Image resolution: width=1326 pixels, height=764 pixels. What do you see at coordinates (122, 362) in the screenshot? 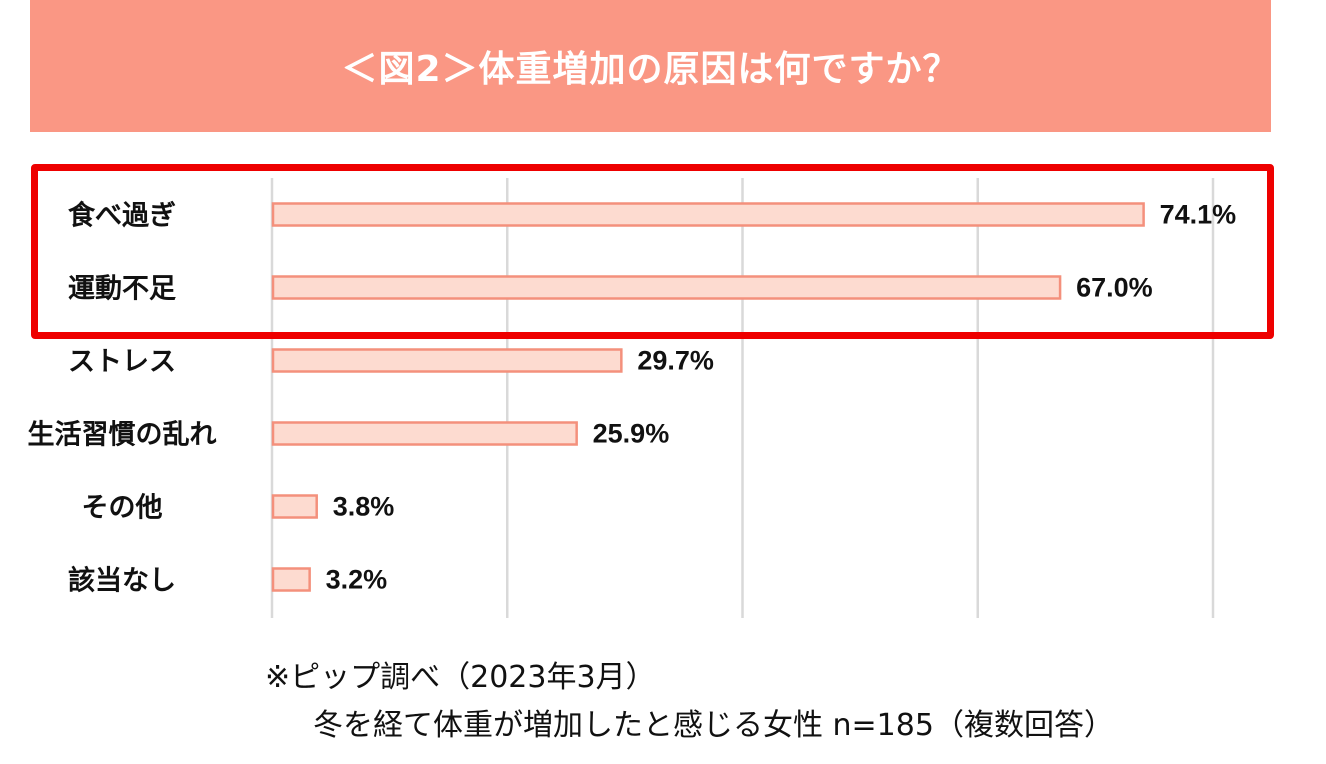
I see `category-label: ストレス` at bounding box center [122, 362].